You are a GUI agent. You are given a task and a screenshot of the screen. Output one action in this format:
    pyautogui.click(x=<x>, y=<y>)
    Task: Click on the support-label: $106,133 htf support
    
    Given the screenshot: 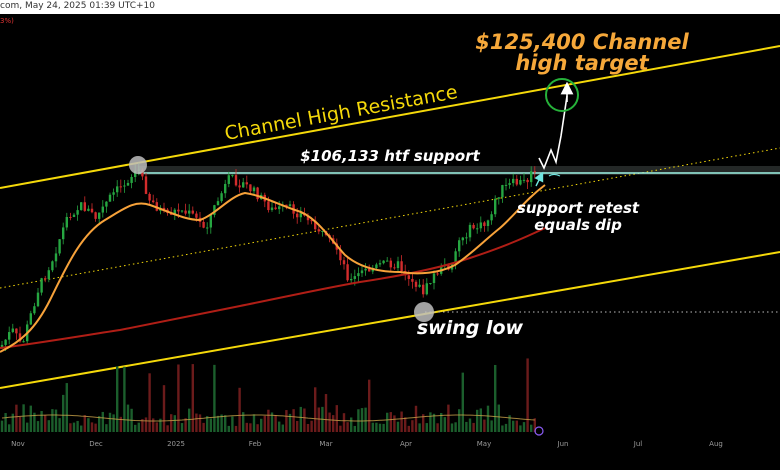 What is the action you would take?
    pyautogui.click(x=390, y=156)
    